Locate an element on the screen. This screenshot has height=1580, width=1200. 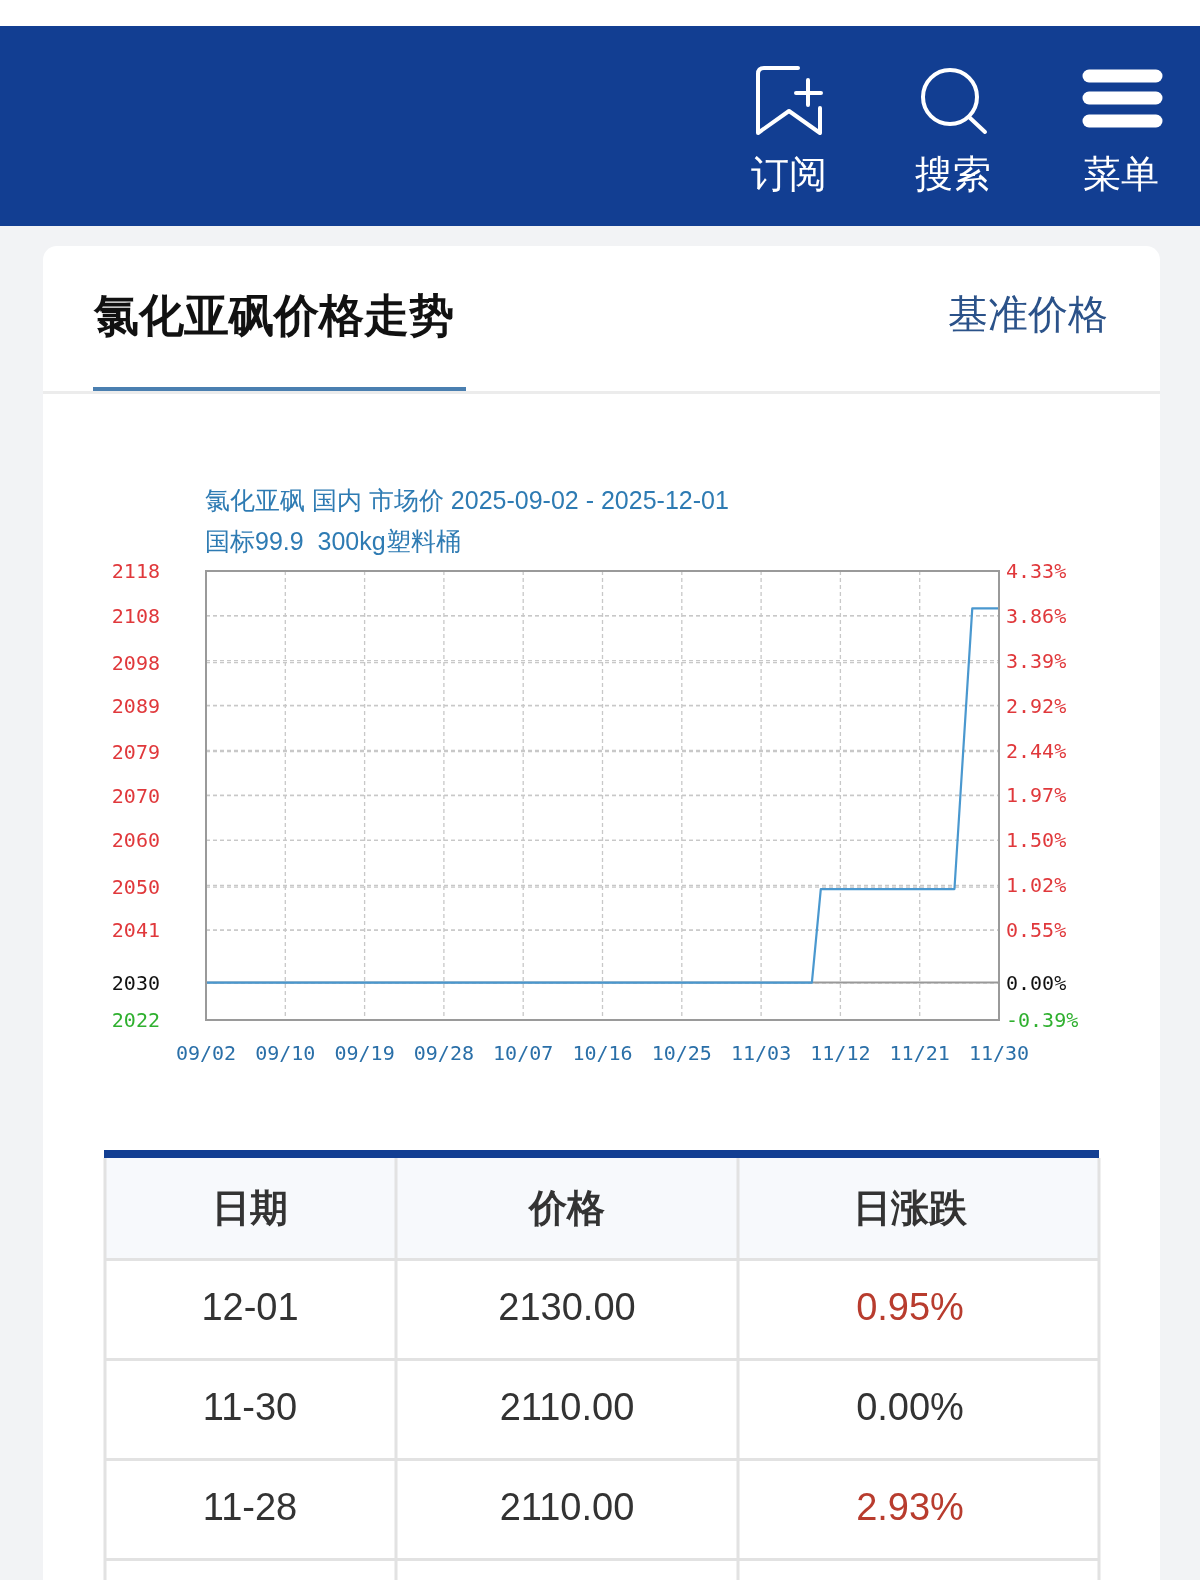
text: 日涨跌 is located at coordinates (910, 1208).